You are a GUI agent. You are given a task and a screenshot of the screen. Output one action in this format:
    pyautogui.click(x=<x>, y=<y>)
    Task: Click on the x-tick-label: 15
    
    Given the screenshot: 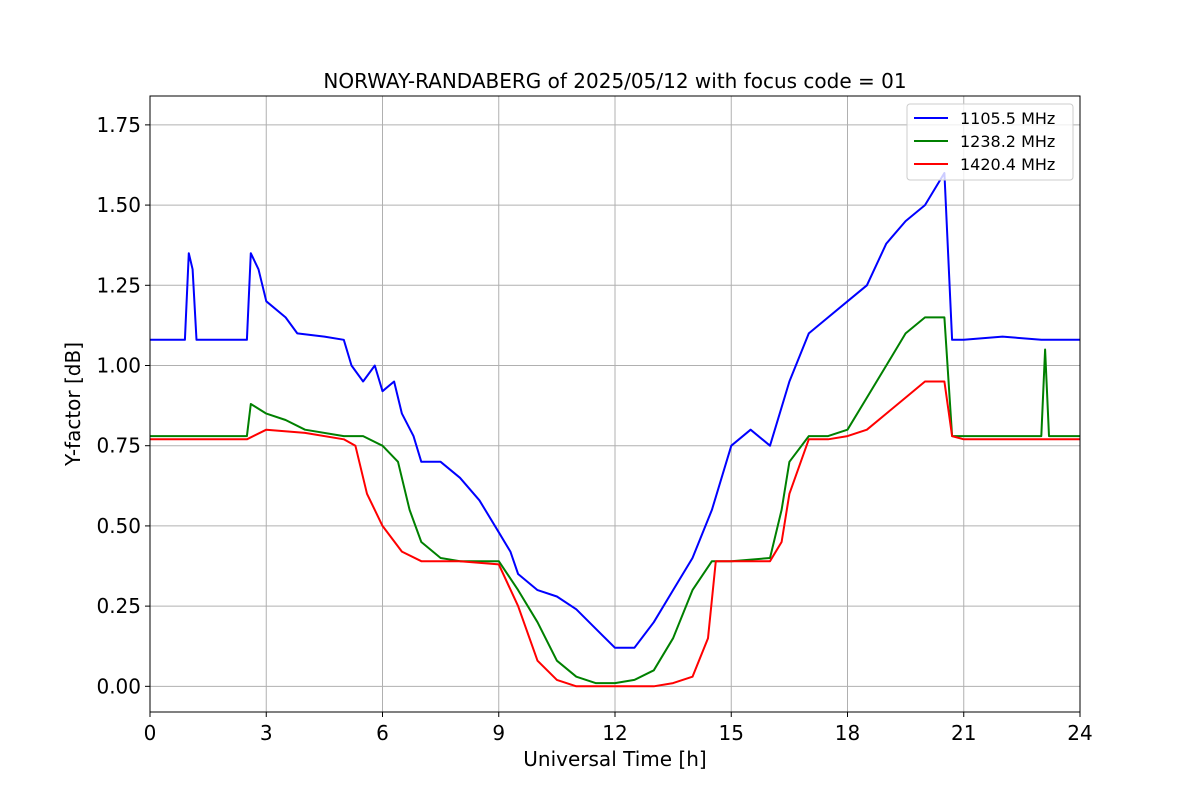 What is the action you would take?
    pyautogui.click(x=731, y=733)
    